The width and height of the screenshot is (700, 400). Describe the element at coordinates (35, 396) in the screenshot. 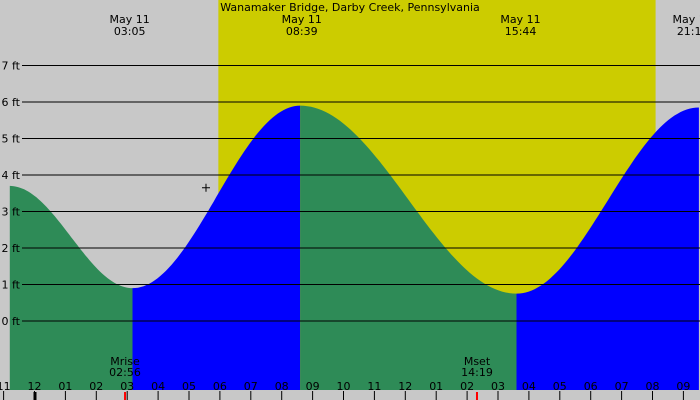

I see `midnight-marker` at that location.